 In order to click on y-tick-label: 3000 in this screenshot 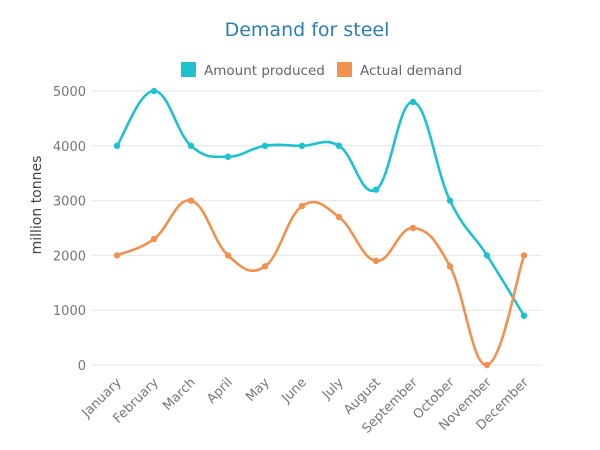, I will do `click(69, 202)`.